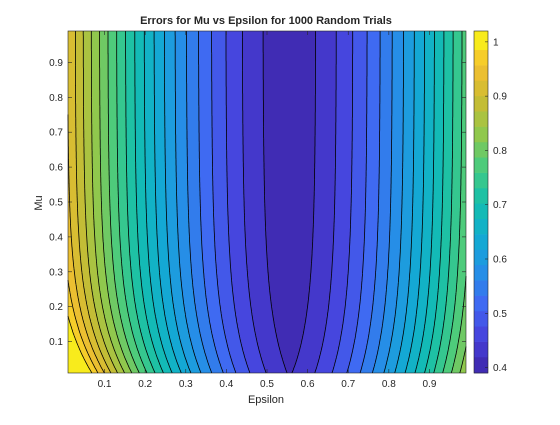 This screenshot has width=560, height=425. Describe the element at coordinates (490, 202) in the screenshot. I see `colorbar: 0.4 0.5 0.6 0.7 0.8 0.9 1` at that location.